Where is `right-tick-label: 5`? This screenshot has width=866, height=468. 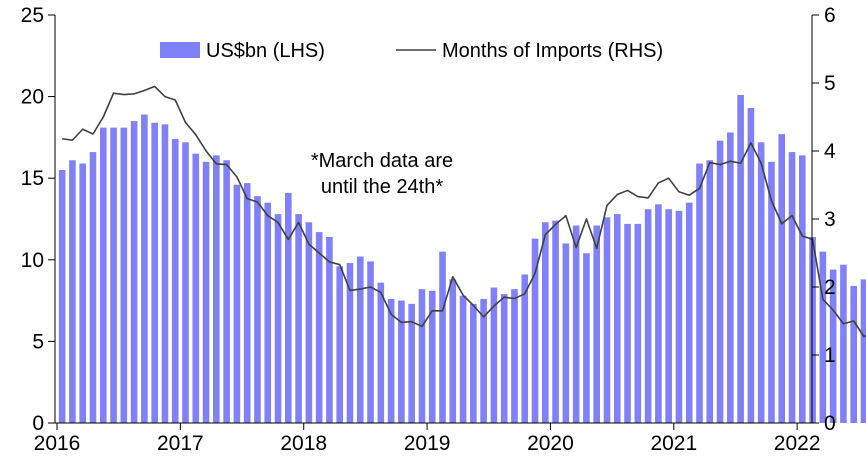
right-tick-label: 5 is located at coordinates (830, 83).